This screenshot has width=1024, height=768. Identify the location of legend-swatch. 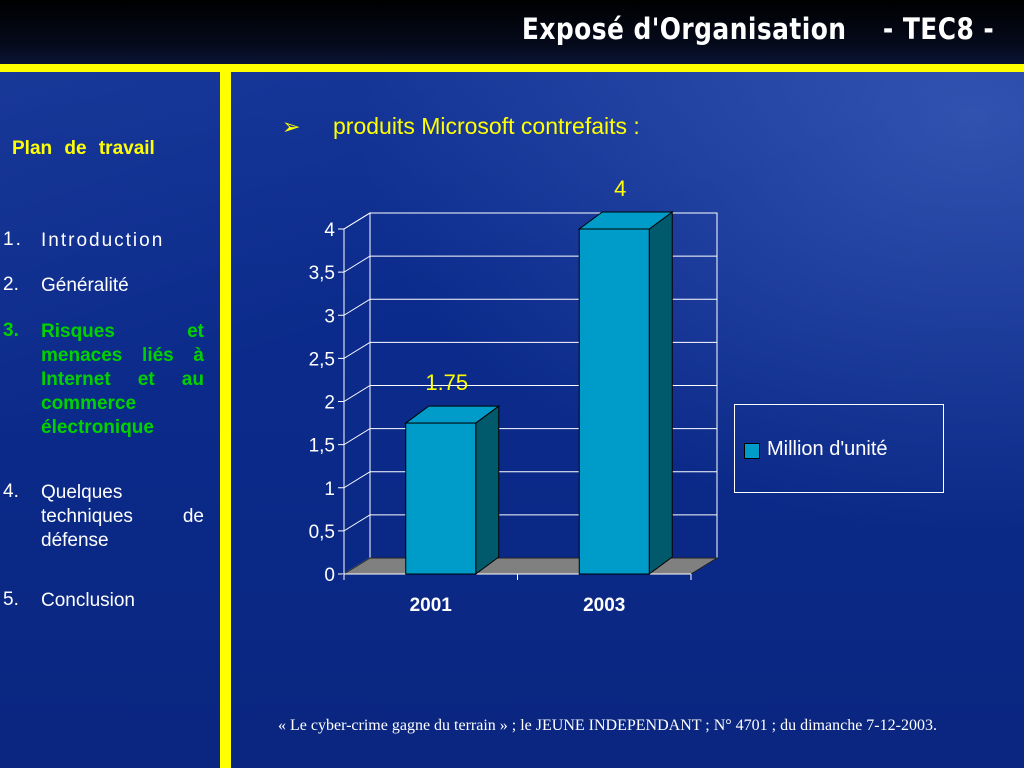
(752, 451).